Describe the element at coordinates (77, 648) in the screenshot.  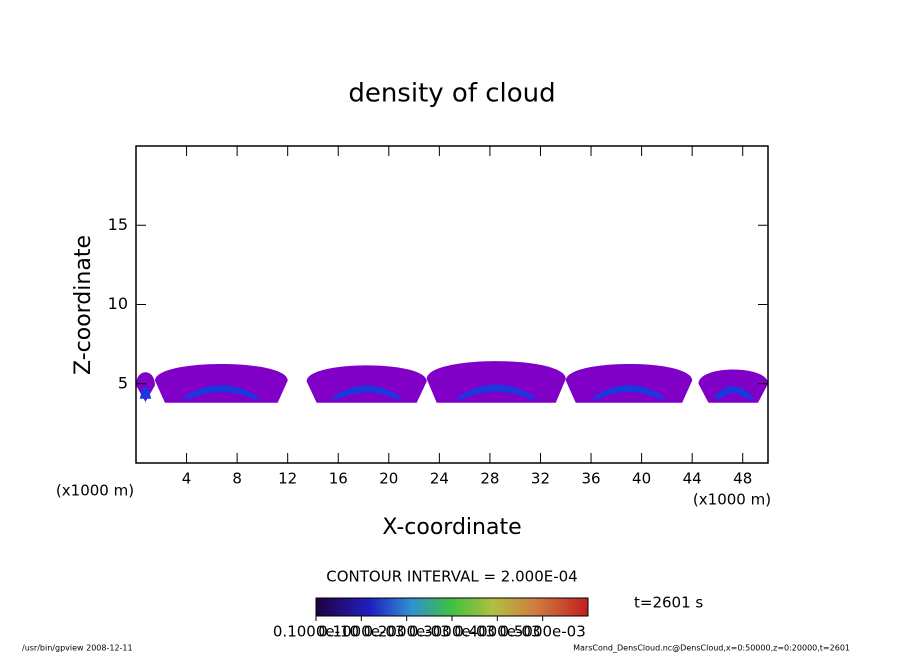
I see `footer-left: /usr/bin/gpview 2008-12-11` at that location.